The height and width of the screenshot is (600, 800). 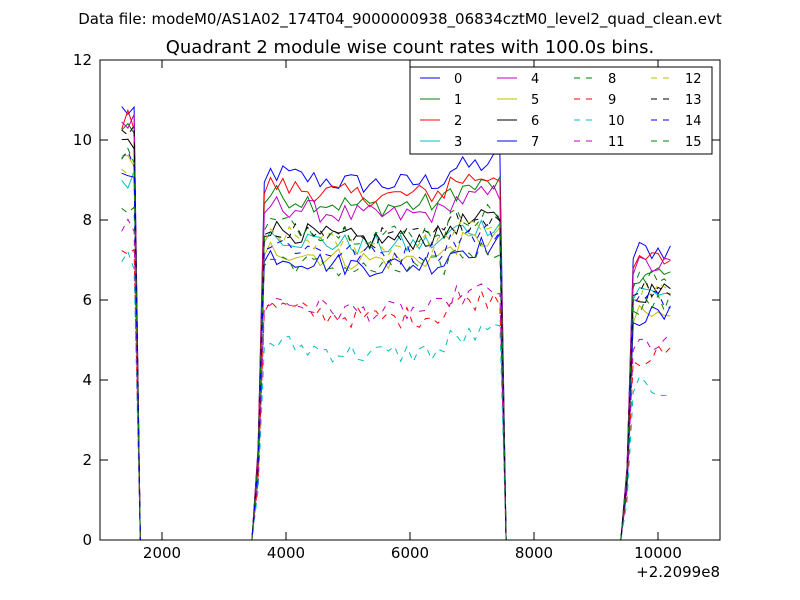 What do you see at coordinates (87, 300) in the screenshot?
I see `y-tick-label: 6` at bounding box center [87, 300].